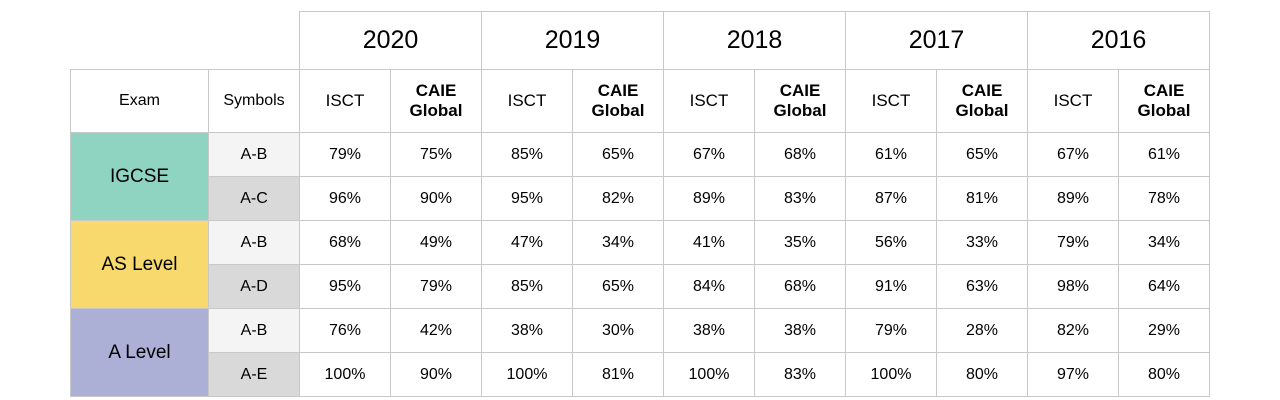  I want to click on caie-global-value-cell: 82%, so click(618, 198).